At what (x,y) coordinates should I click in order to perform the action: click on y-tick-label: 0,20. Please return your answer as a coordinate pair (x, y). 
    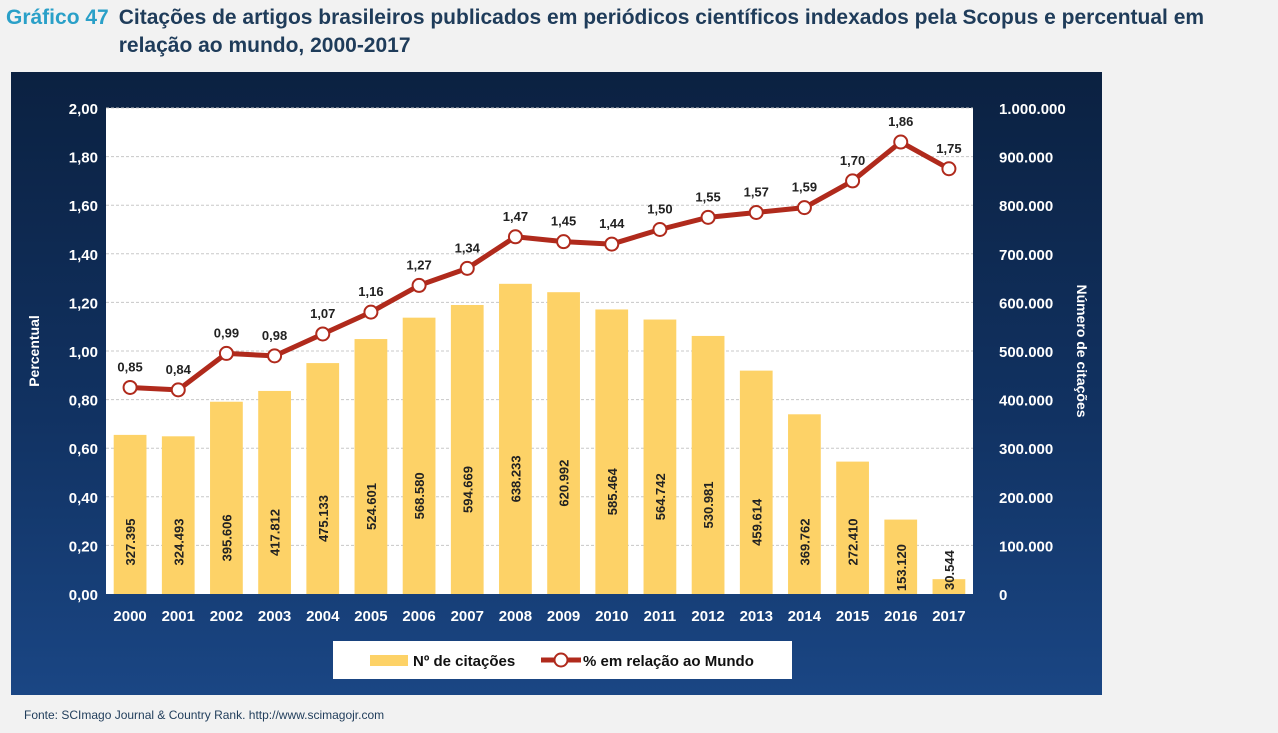
    Looking at the image, I should click on (83, 546).